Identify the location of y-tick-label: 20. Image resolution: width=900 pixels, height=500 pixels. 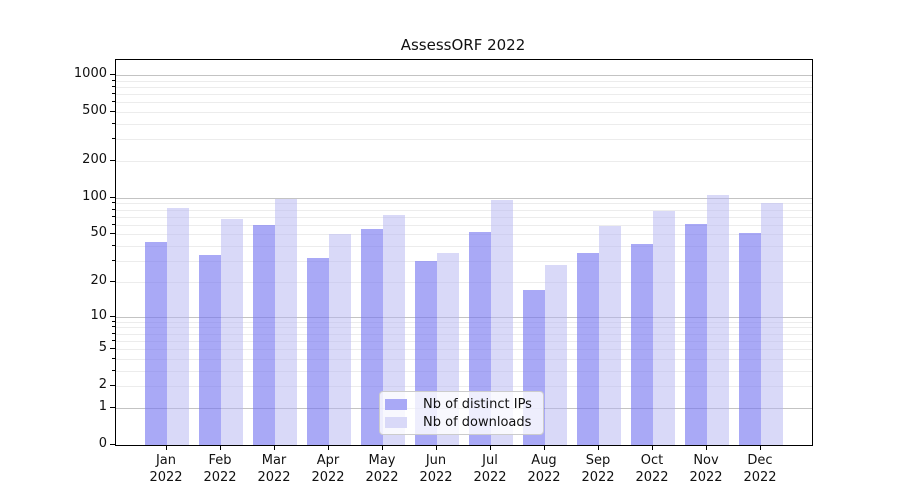
(98, 280).